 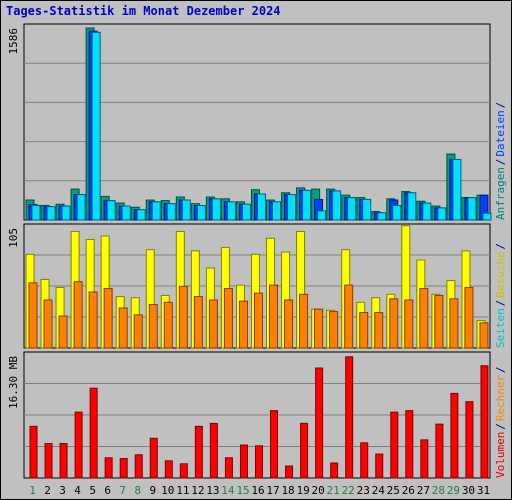 What do you see at coordinates (423, 490) in the screenshot?
I see `x-tick-day-27: 27` at bounding box center [423, 490].